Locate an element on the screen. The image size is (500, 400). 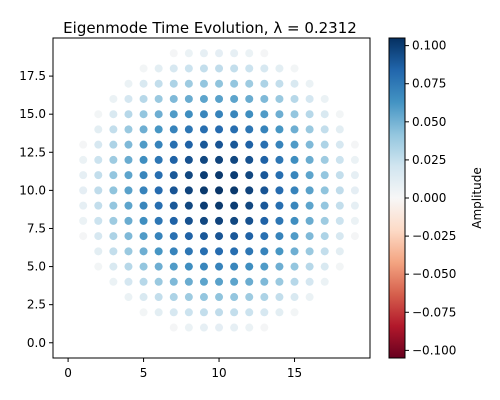
chart-title: Eigenmode Time Evolution, λ = 0.2312 is located at coordinates (210, 28).